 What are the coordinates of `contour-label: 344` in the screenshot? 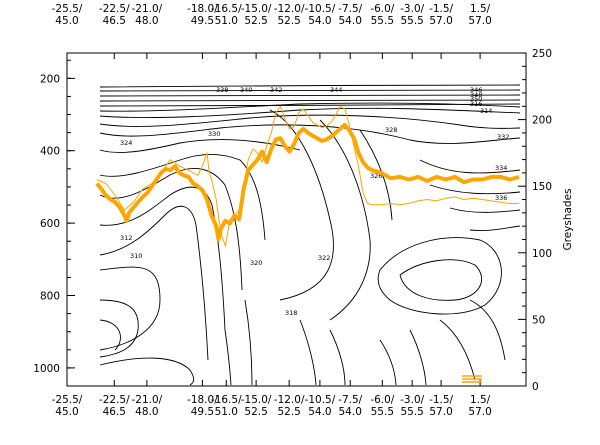 It's located at (336, 90).